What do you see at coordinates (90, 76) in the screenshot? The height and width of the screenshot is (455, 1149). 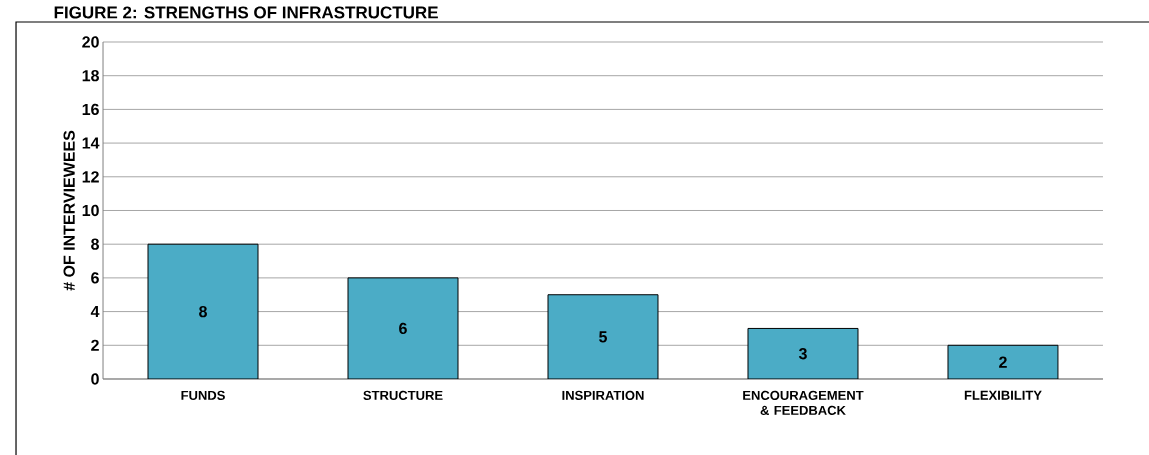 I see `y-tick-label: 18` at bounding box center [90, 76].